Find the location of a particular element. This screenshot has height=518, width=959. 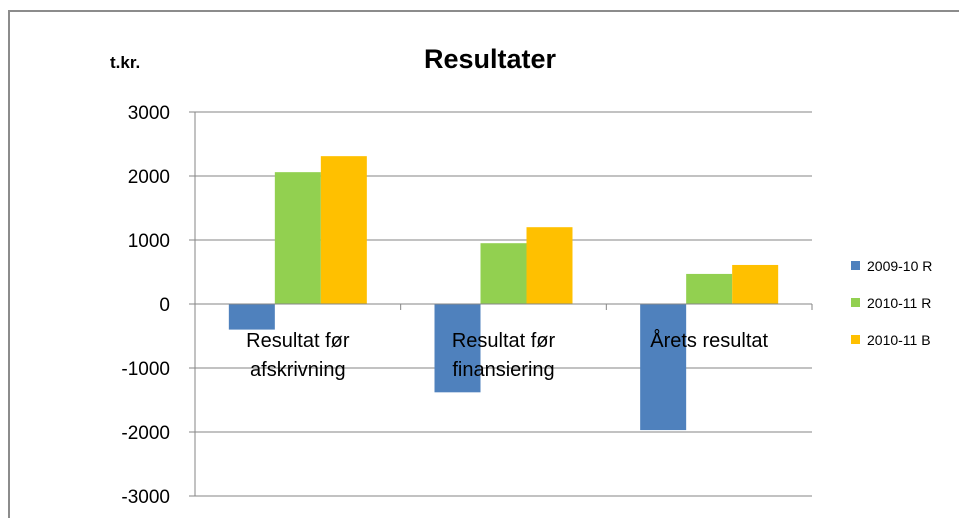

frame-border-left is located at coordinates (9, 264).